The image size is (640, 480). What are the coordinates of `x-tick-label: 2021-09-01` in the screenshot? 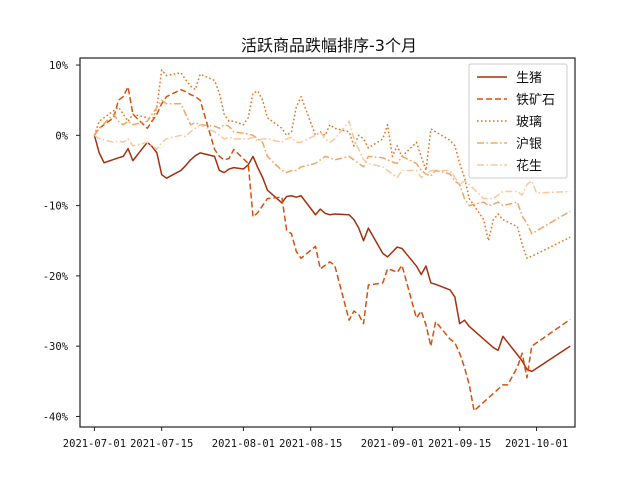 It's located at (392, 444).